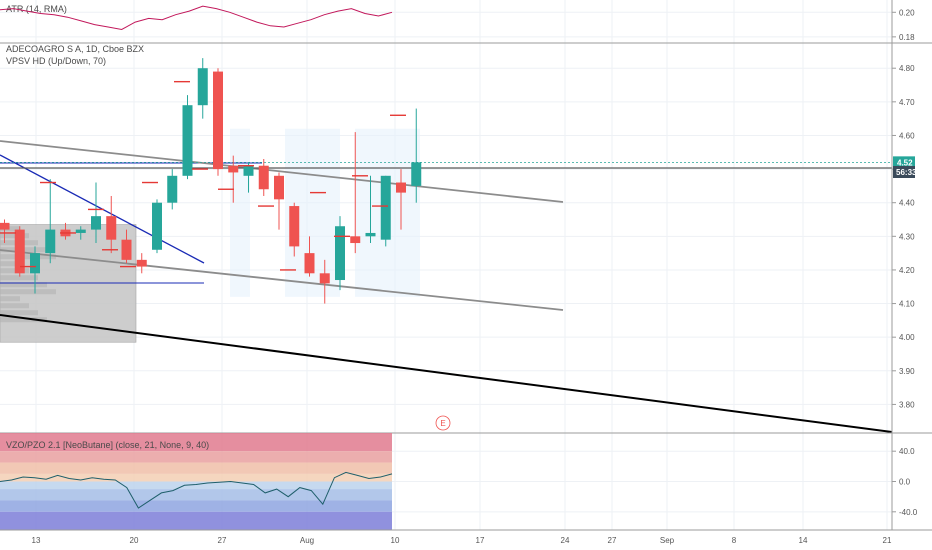  What do you see at coordinates (196, 18) in the screenshot?
I see `atr-line` at bounding box center [196, 18].